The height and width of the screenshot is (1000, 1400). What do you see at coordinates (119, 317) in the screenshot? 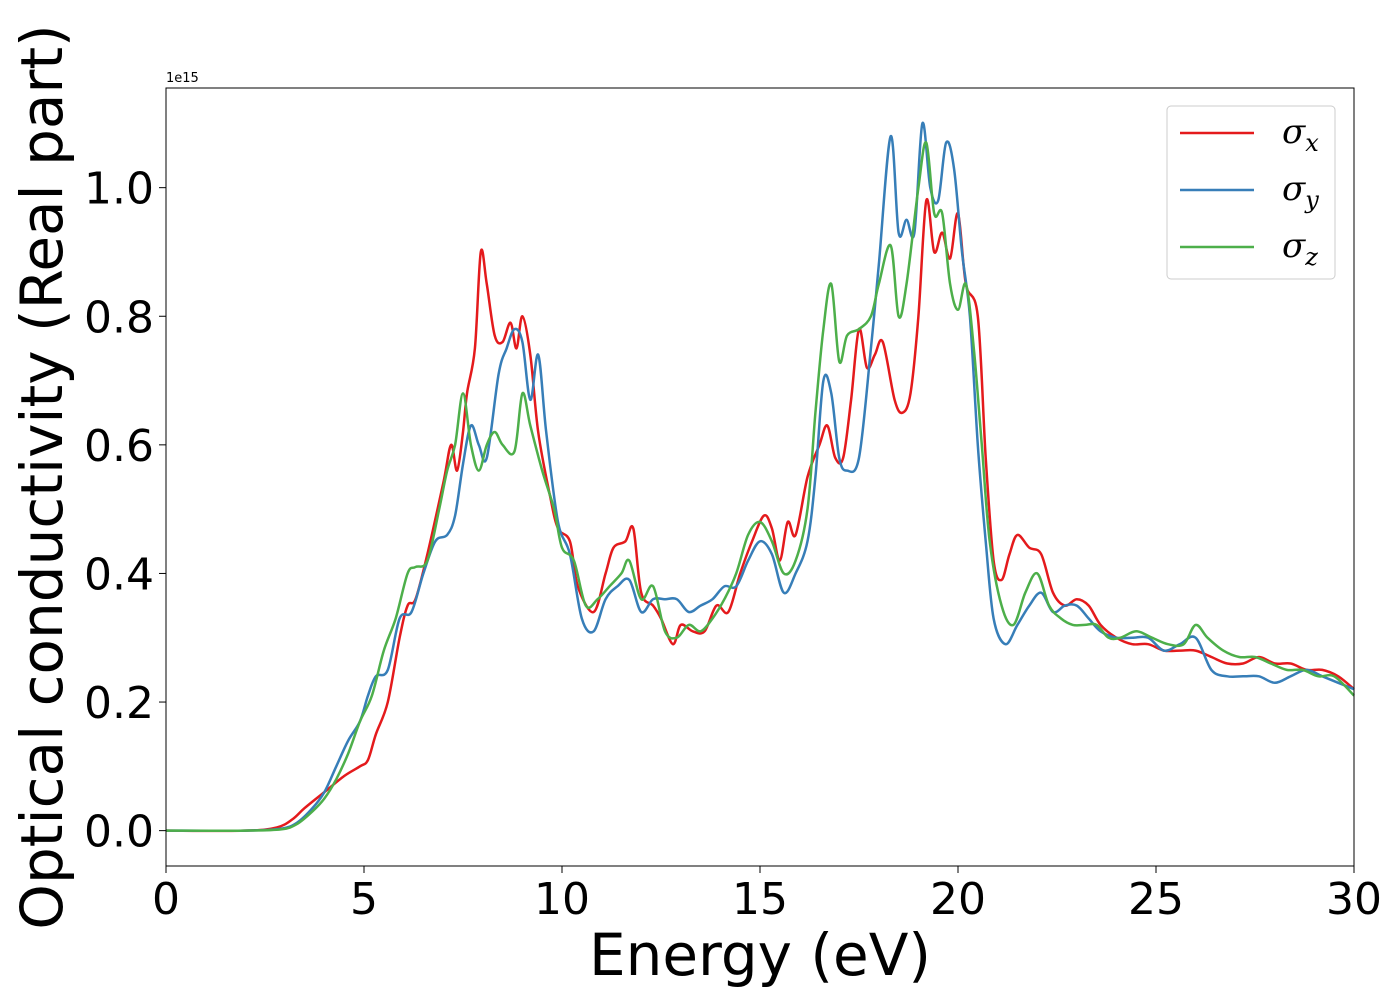
I see `y-tick-label: 0.8` at bounding box center [119, 317].